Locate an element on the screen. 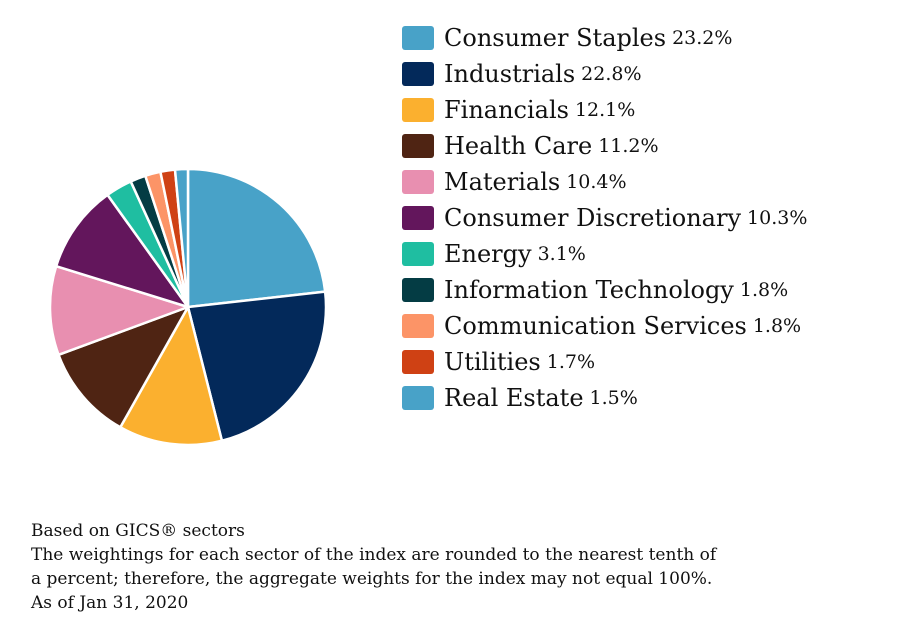 The width and height of the screenshot is (911, 630). pie-slice-consumer-staples is located at coordinates (256, 238).